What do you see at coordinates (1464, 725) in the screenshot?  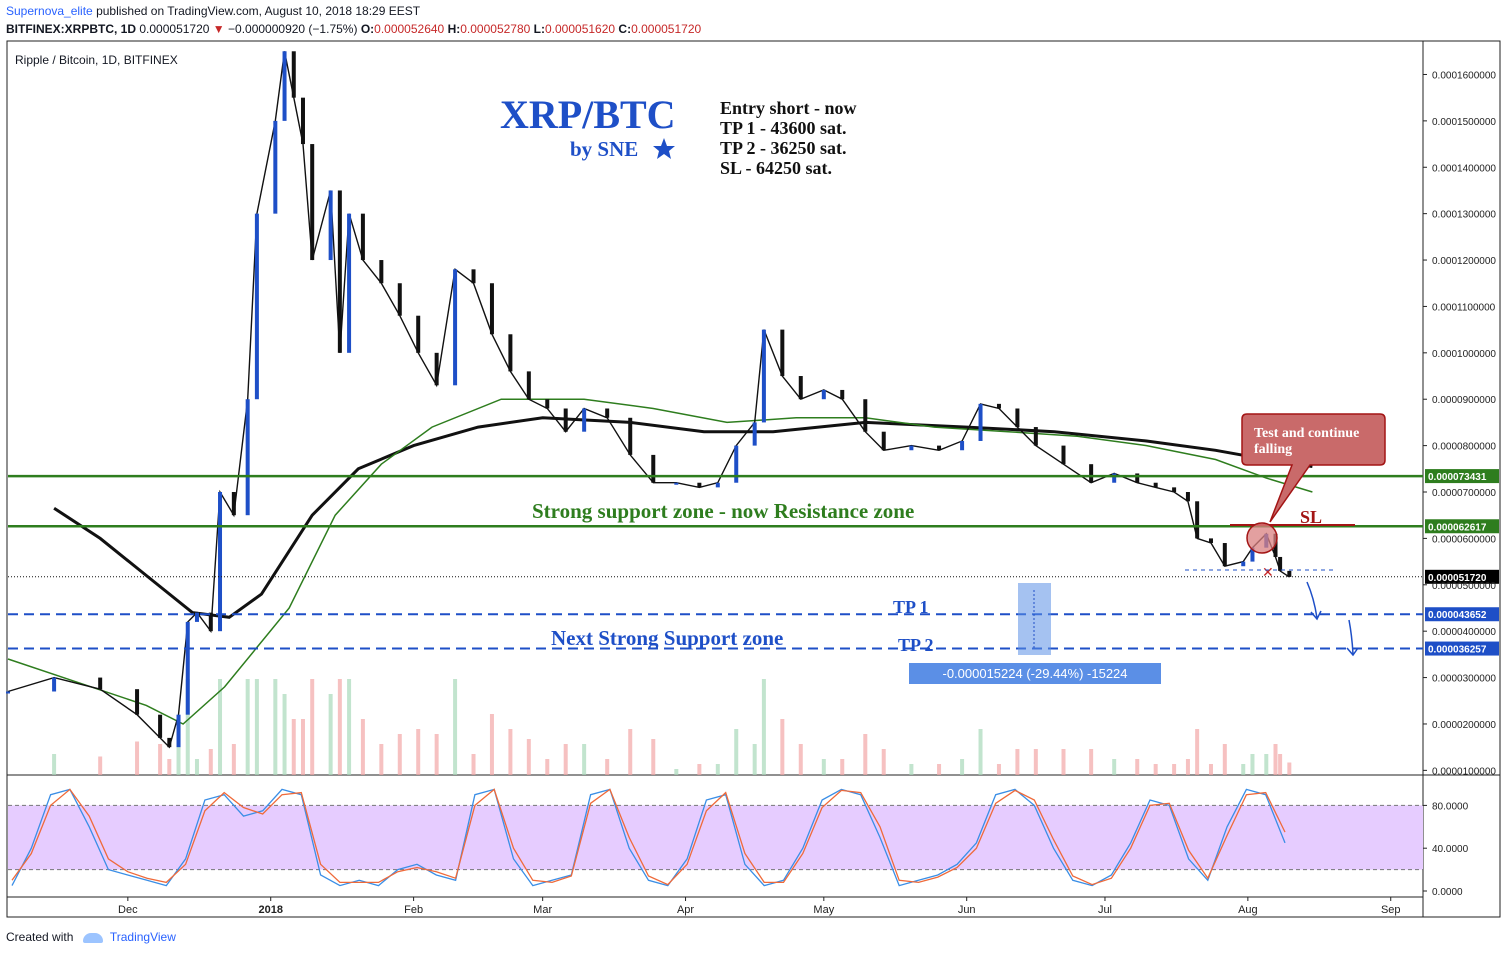 I see `y-tick-label: 0.0000200000` at bounding box center [1464, 725].